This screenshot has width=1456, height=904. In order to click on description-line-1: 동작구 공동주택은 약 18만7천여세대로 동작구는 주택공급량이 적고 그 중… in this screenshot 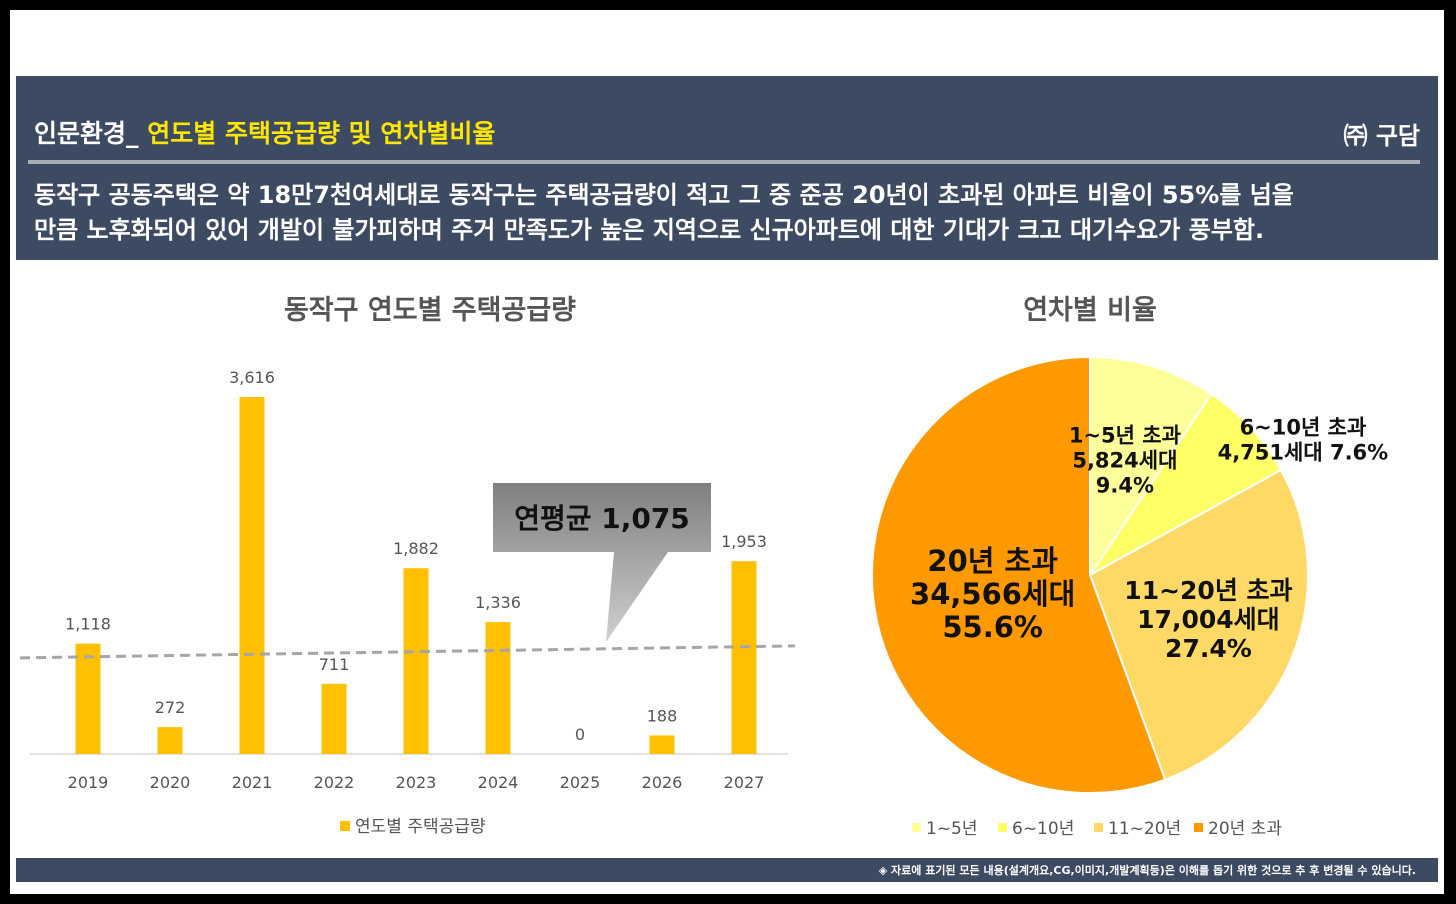, I will do `click(664, 195)`.